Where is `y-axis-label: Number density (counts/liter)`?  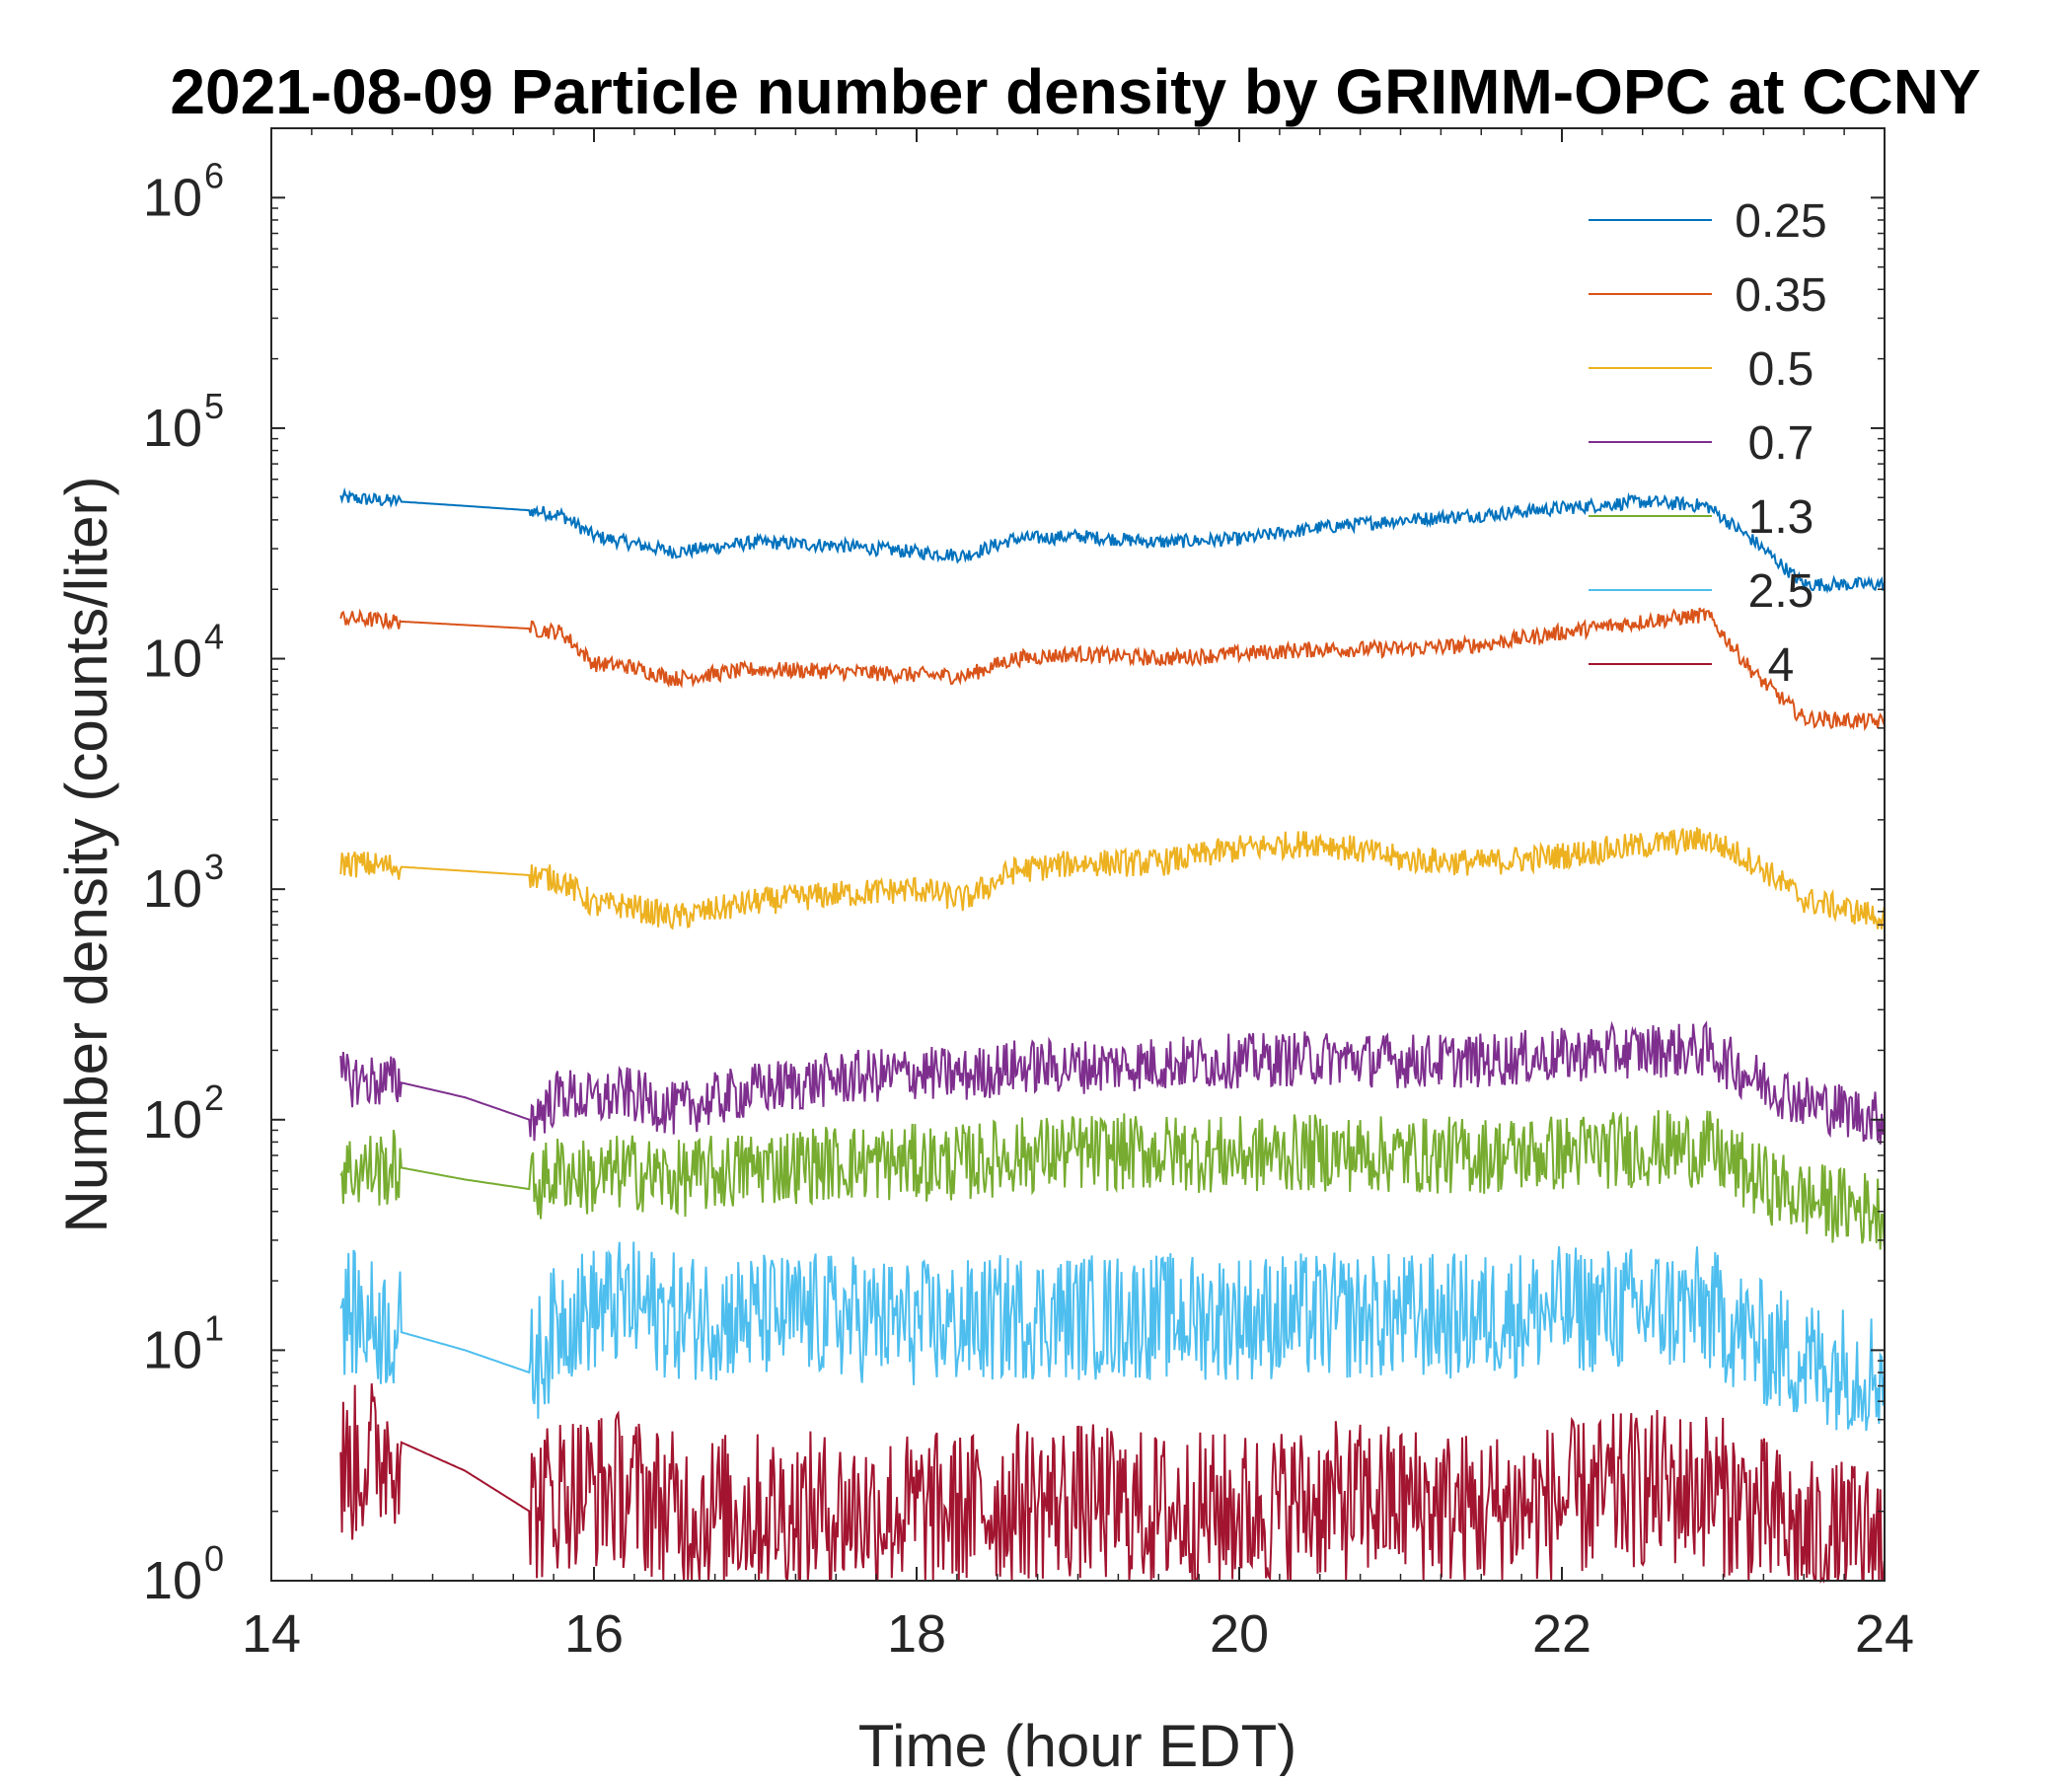
y-axis-label: Number density (counts/liter) is located at coordinates (86, 855).